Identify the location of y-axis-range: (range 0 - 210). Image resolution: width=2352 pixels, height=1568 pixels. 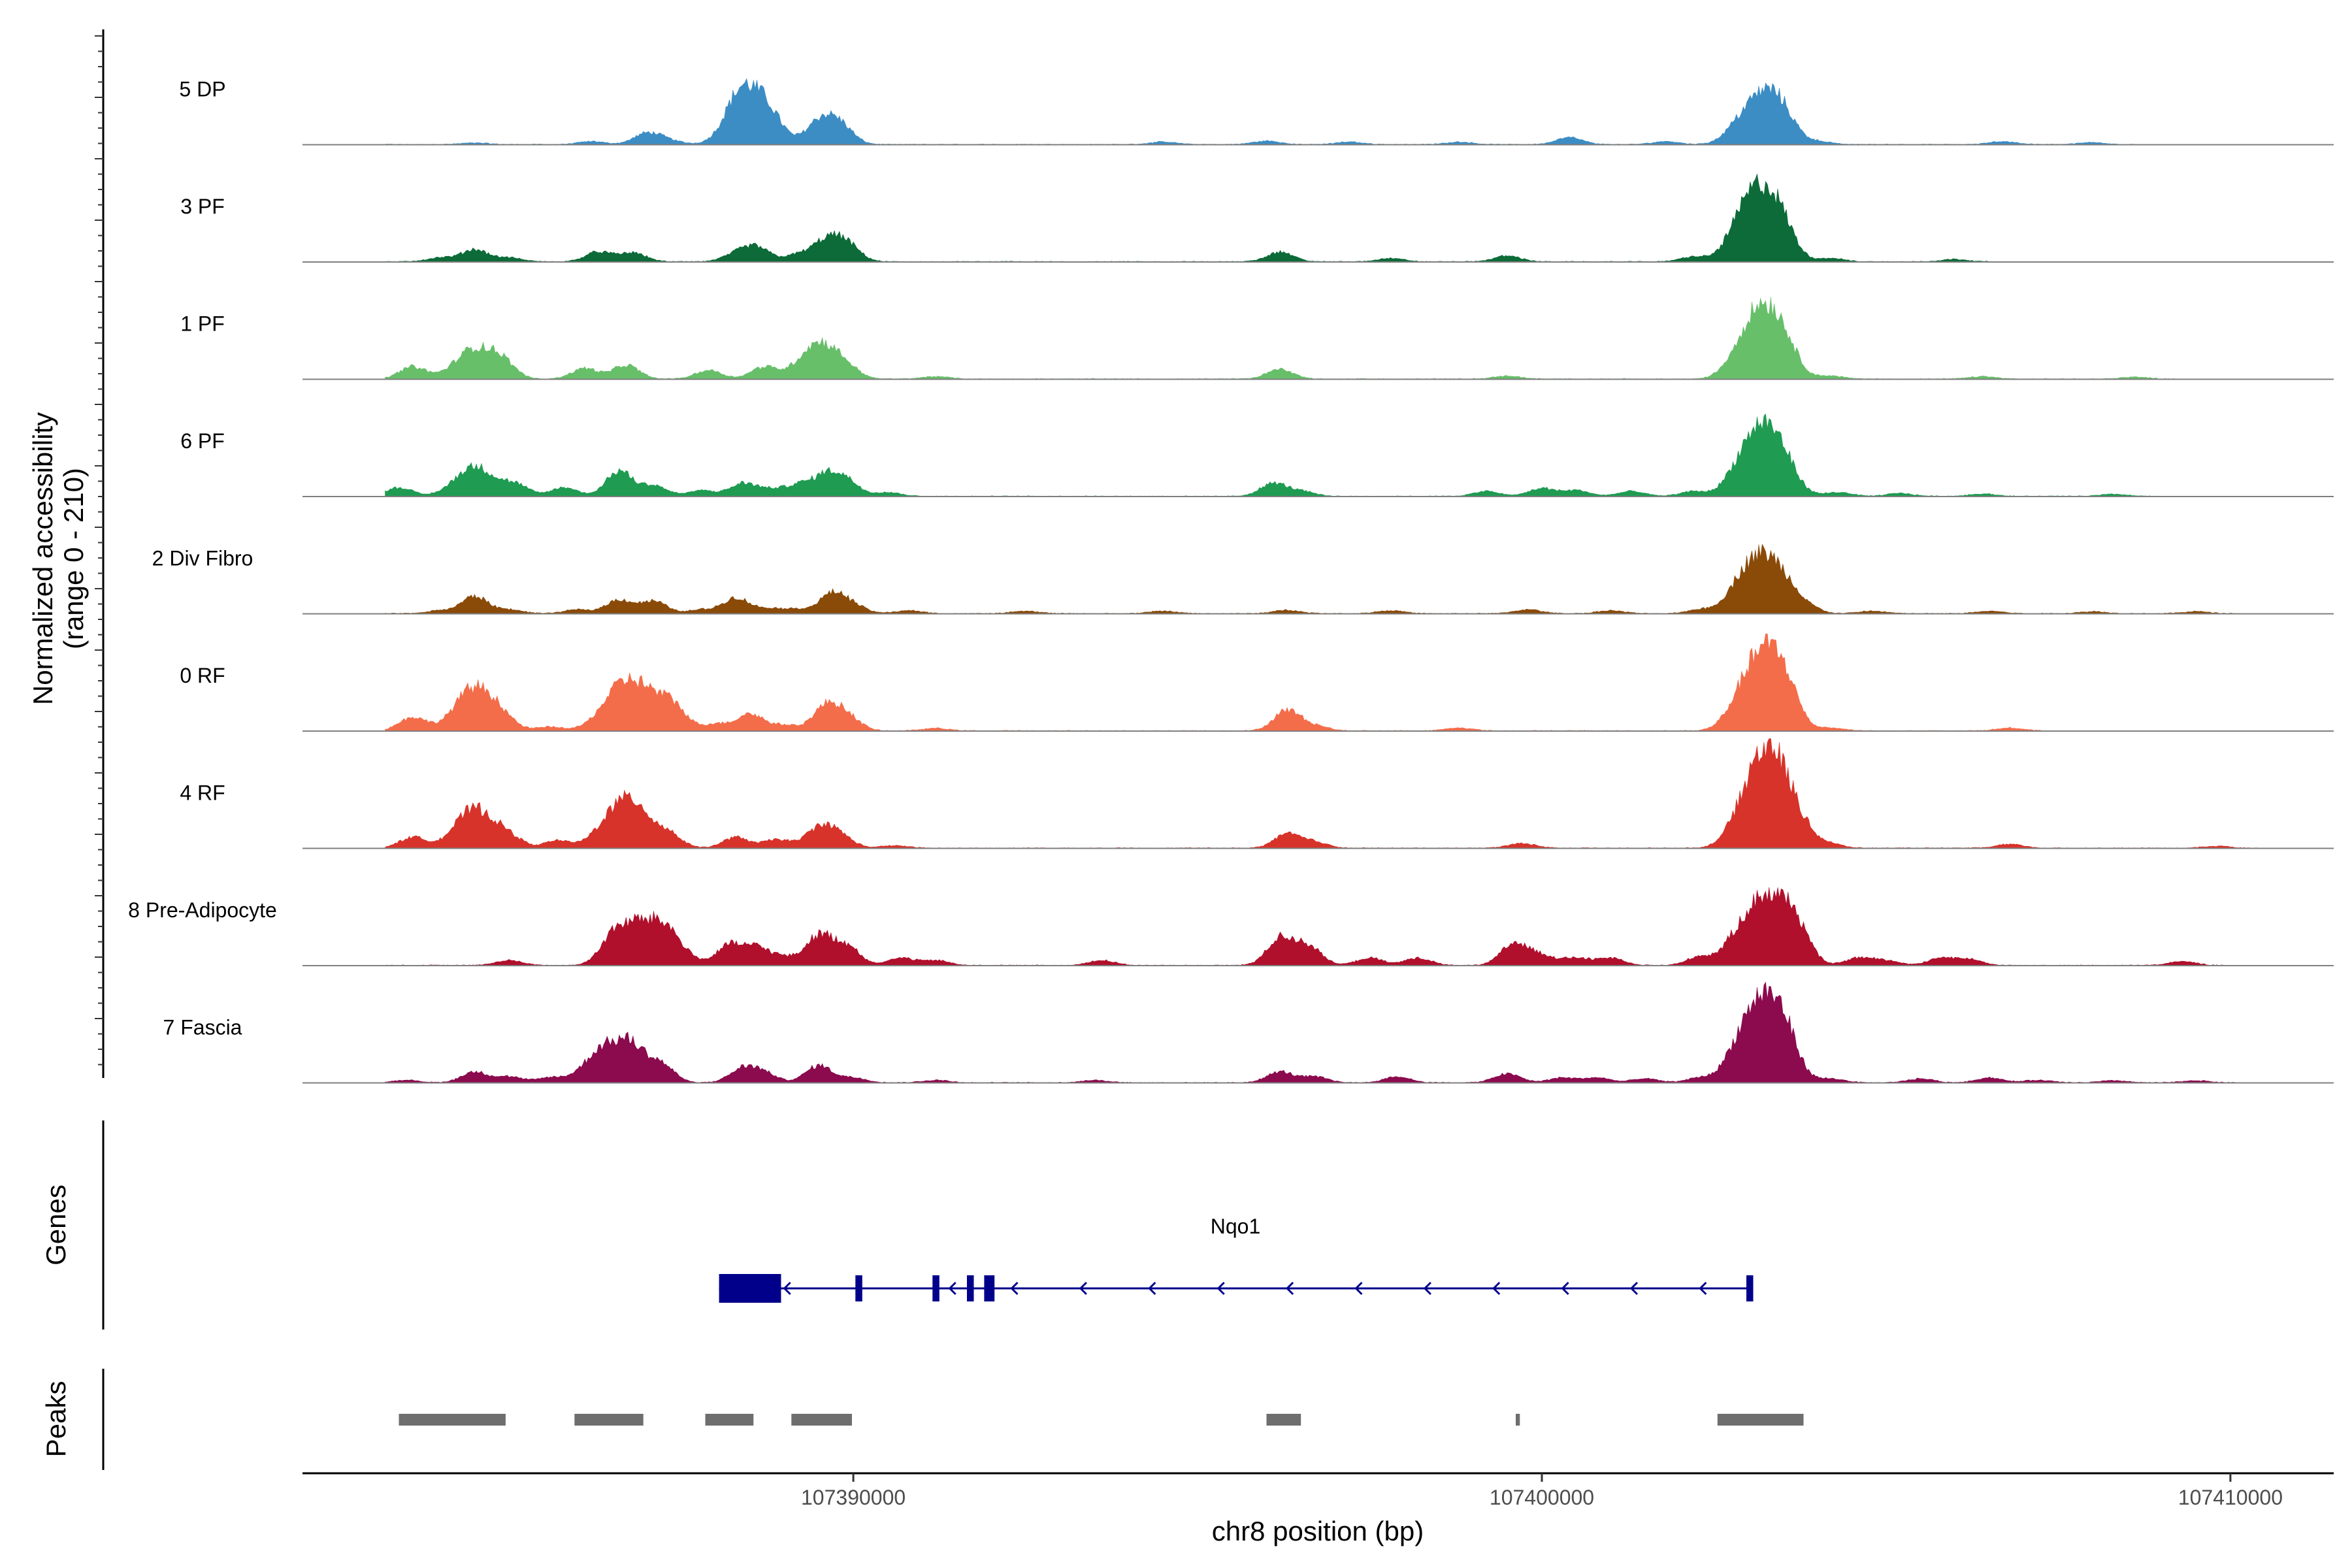
(73, 558).